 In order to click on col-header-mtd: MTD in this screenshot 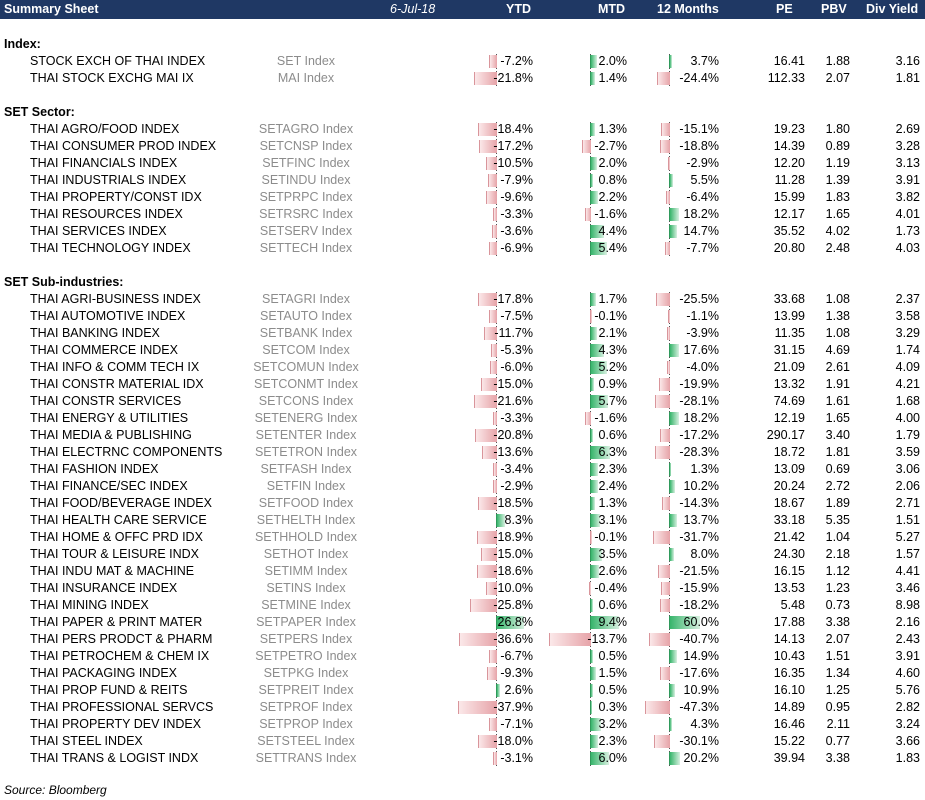, I will do `click(612, 9)`.